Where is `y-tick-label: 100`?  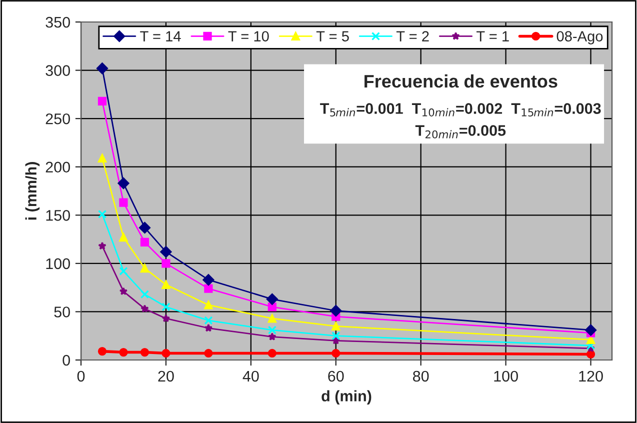
y-tick-label: 100 is located at coordinates (58, 264).